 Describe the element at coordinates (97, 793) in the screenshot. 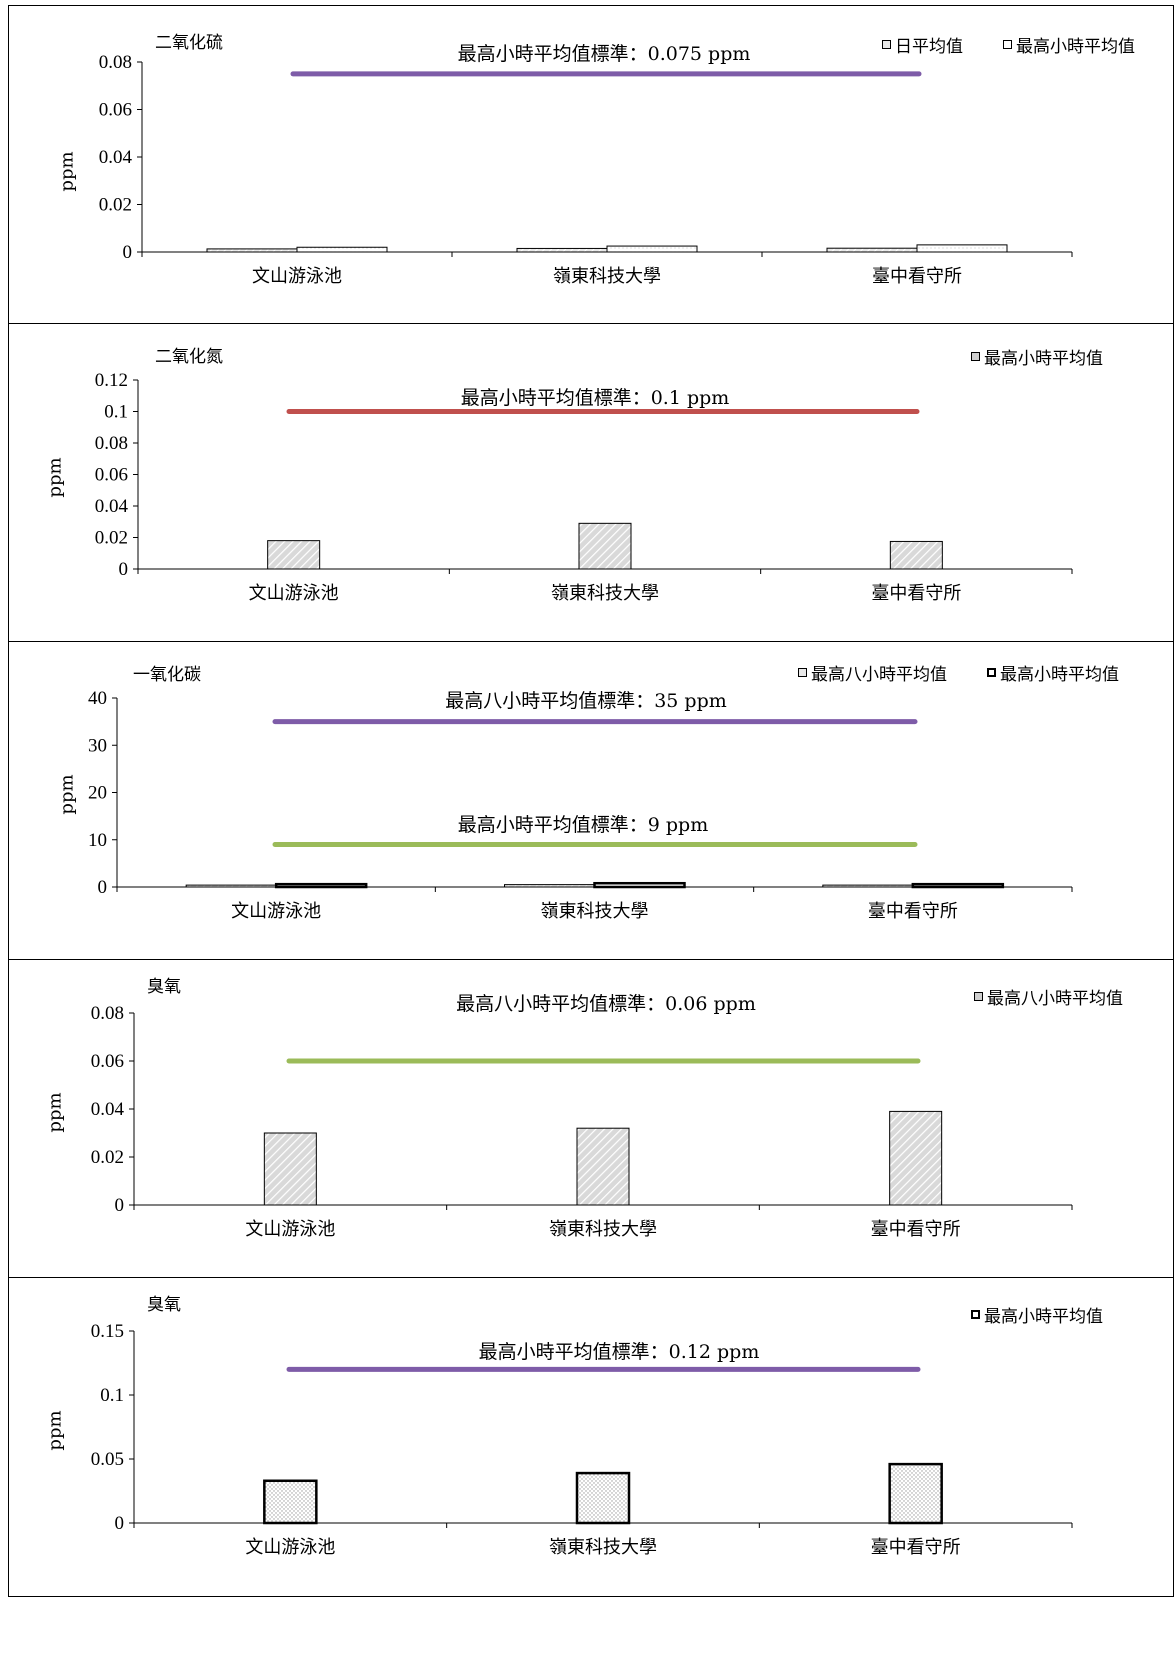

I see `y-tick-label: 20` at that location.